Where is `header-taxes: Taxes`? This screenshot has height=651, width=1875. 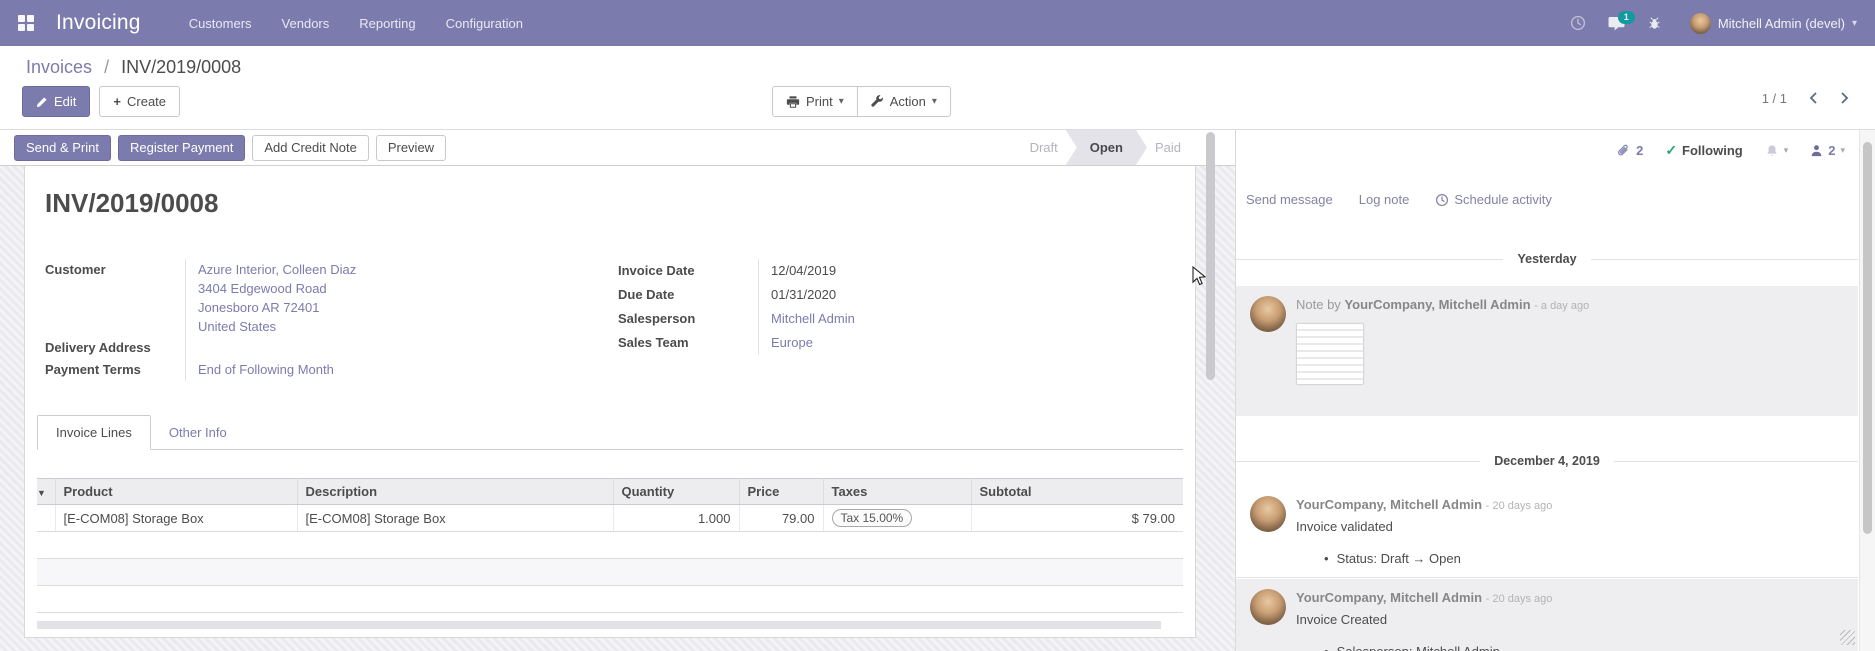
header-taxes: Taxes is located at coordinates (897, 491).